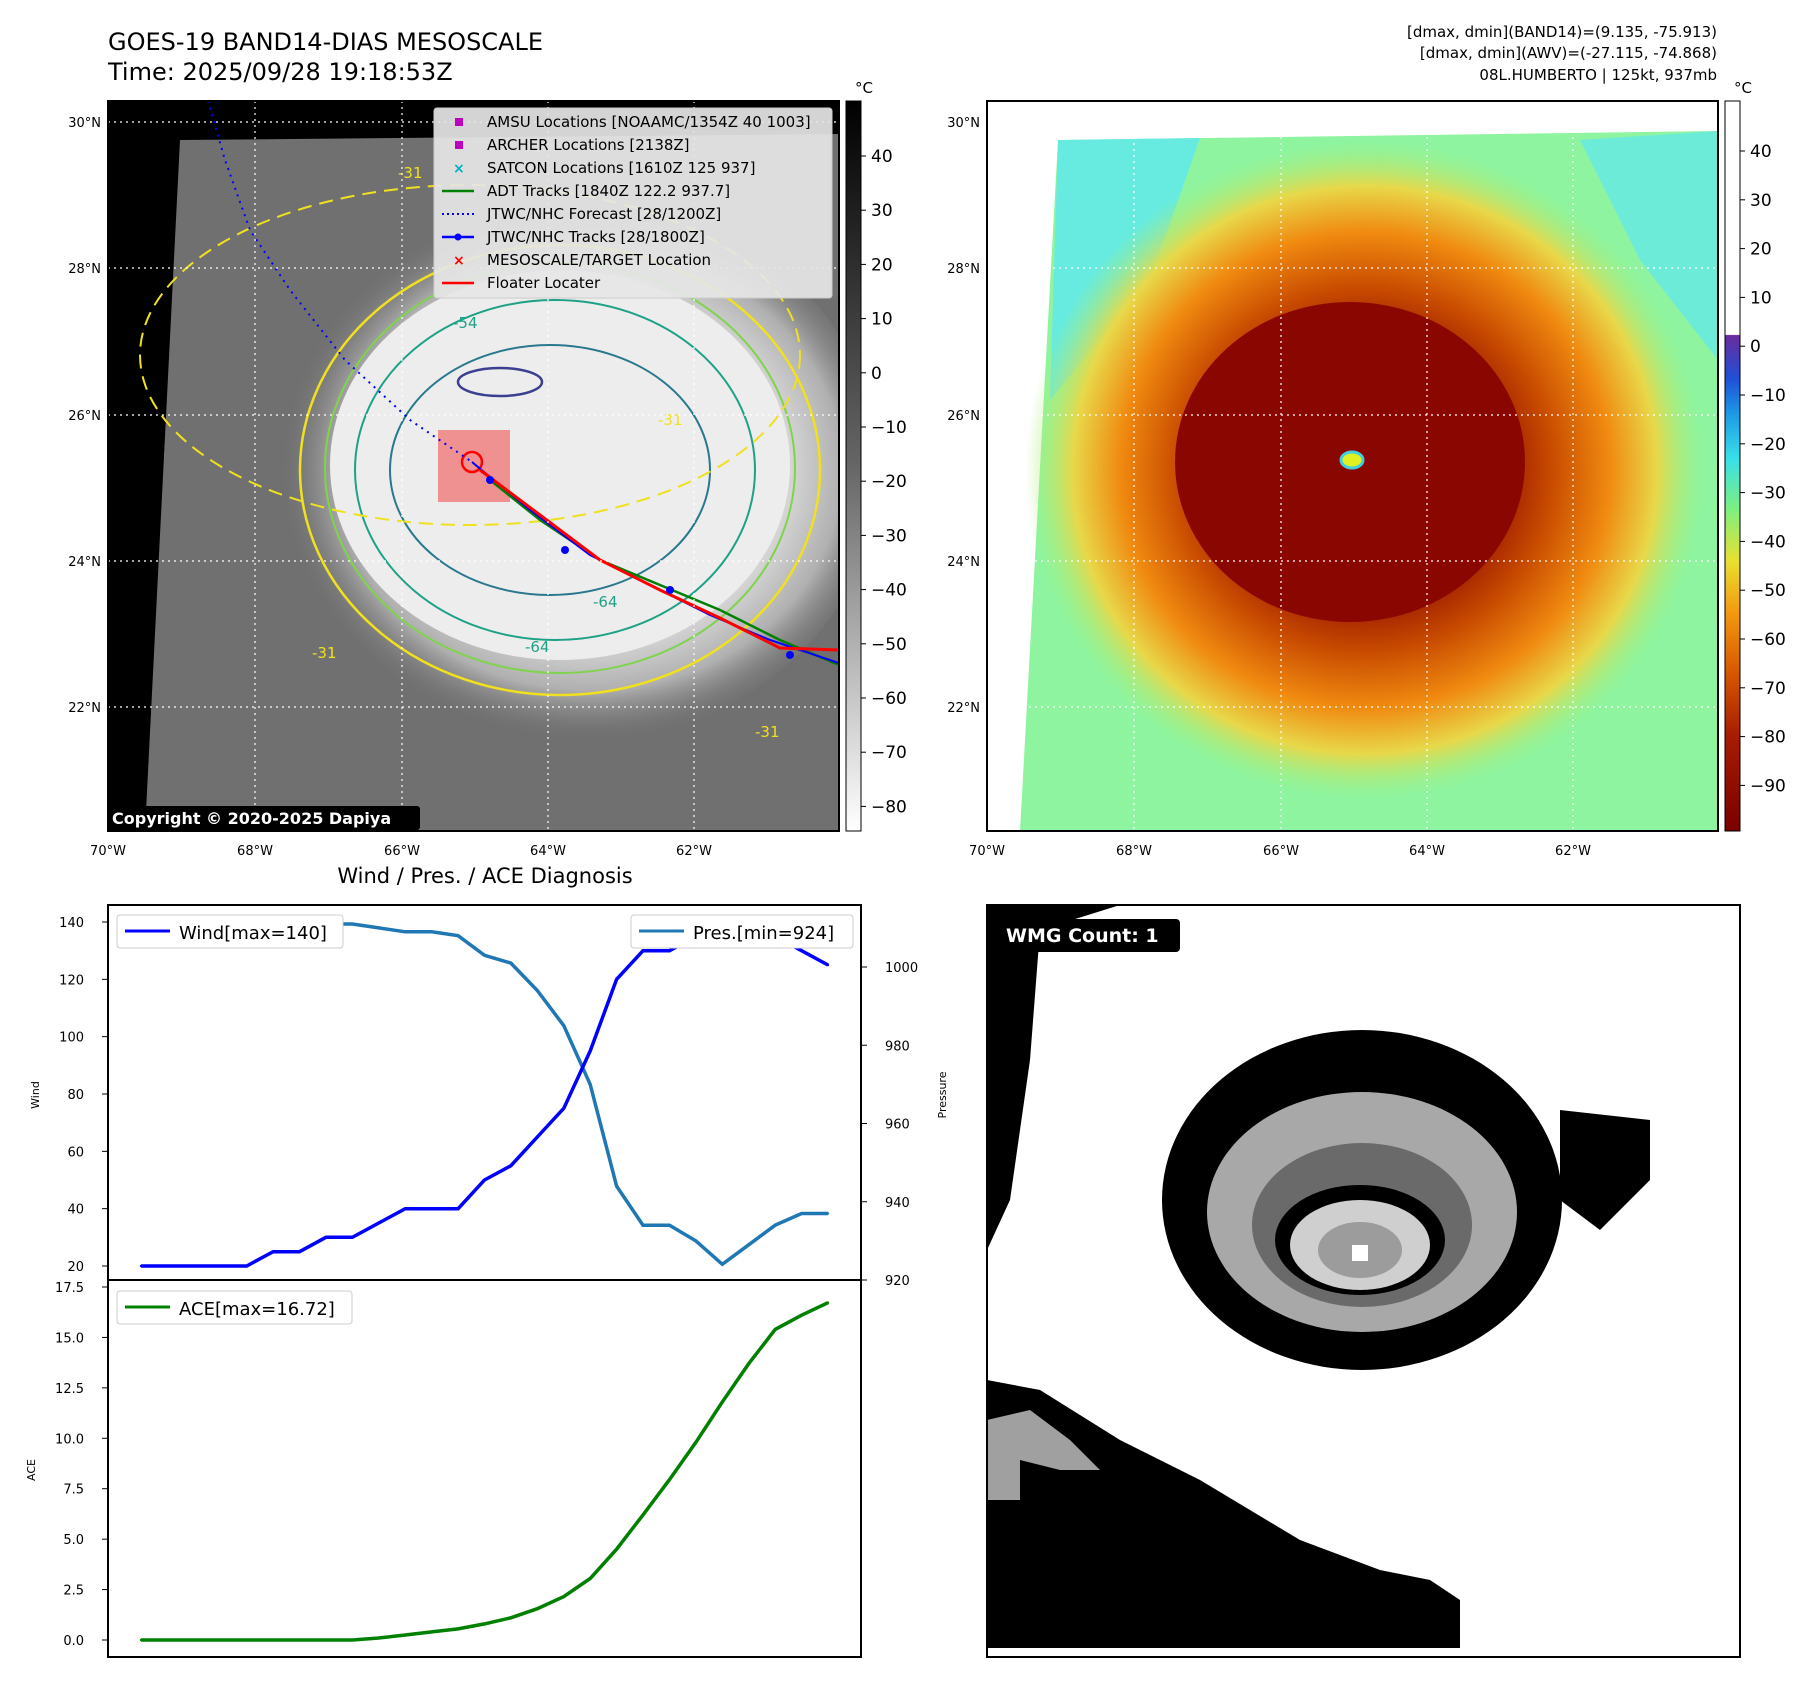 The width and height of the screenshot is (1801, 1690). I want to click on legend-entry: JTWC/NHC Forecast [28/1200Z], so click(581, 214).